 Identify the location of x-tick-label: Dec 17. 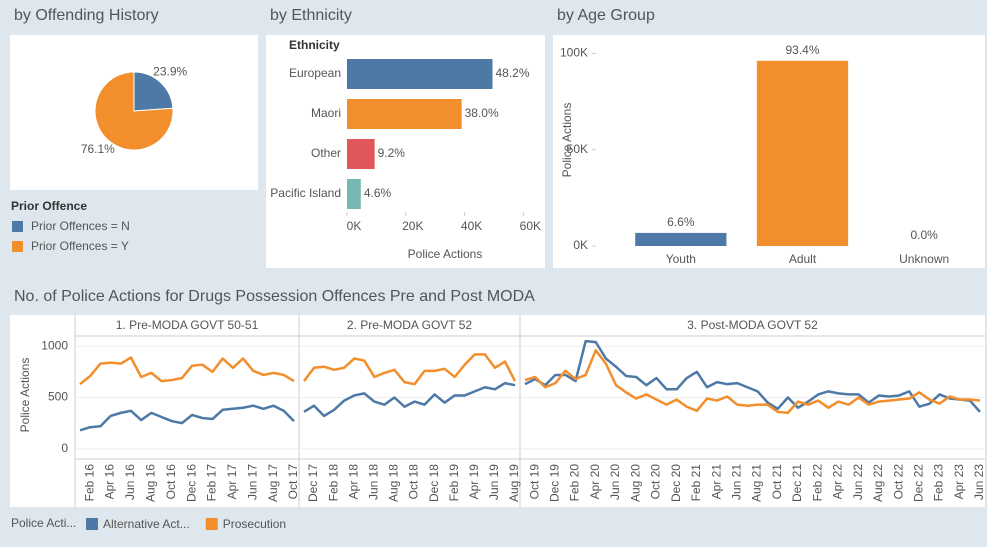
(313, 483).